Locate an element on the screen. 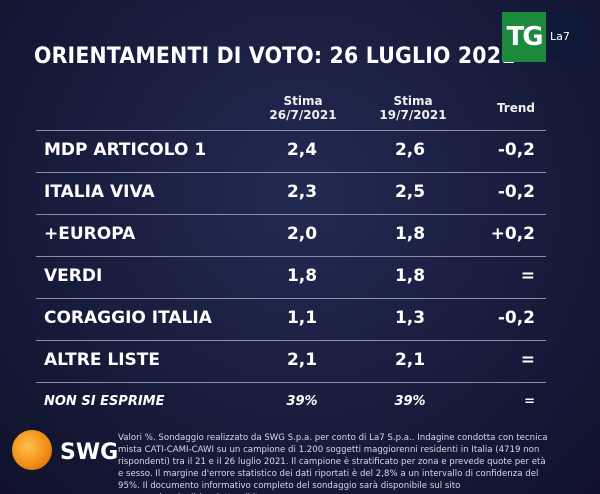 The height and width of the screenshot is (494, 600). cell: 2,4 is located at coordinates (302, 150).